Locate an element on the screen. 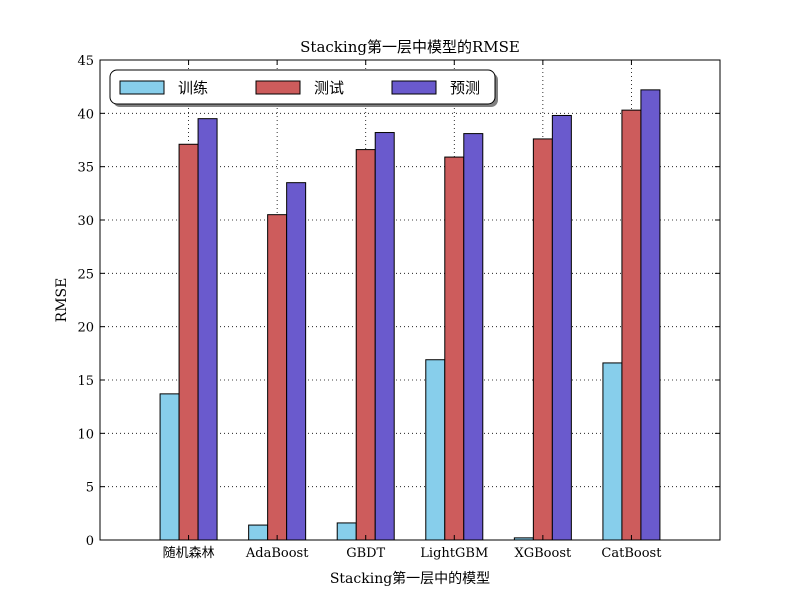 This screenshot has width=800, height=604. y-tick-label: 0 is located at coordinates (90, 541).